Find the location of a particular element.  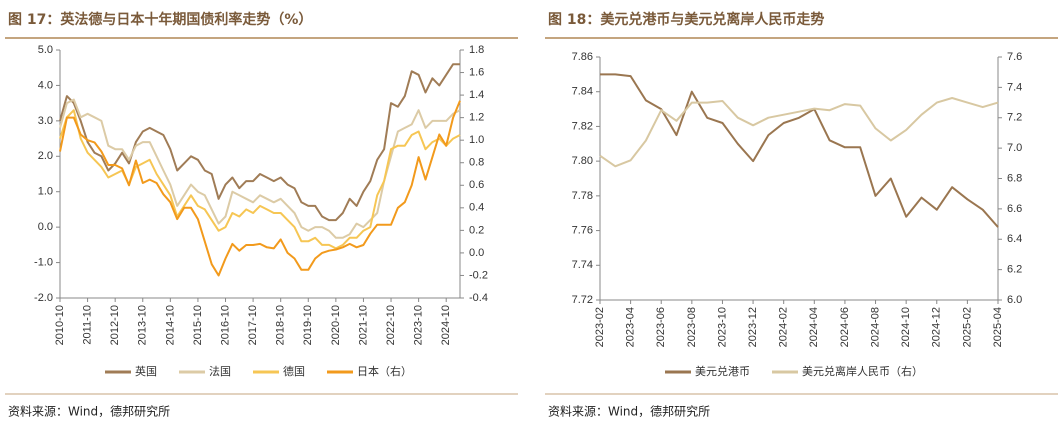

y2-tick-label: 7.0 is located at coordinates (1014, 148).